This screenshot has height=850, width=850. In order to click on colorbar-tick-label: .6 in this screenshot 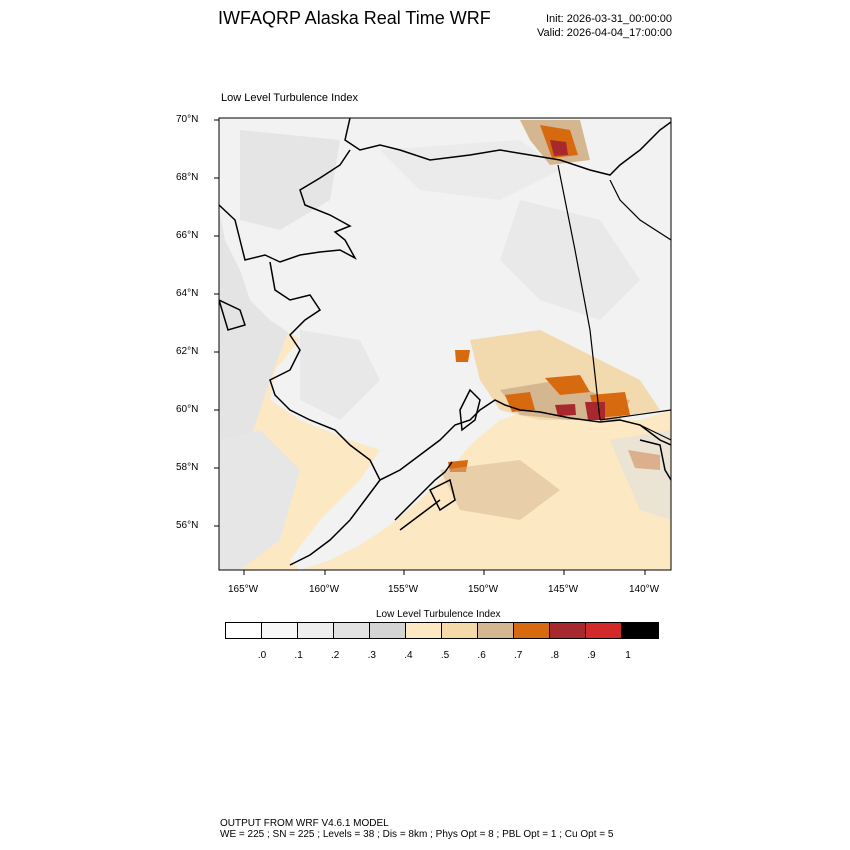, I will do `click(481, 655)`.